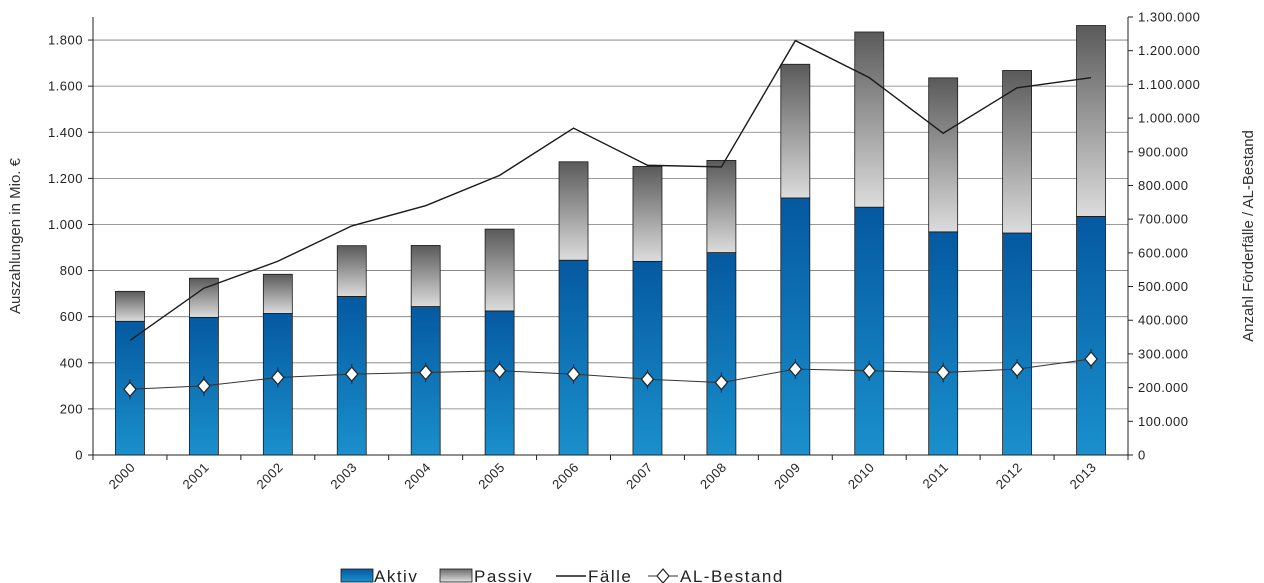  I want to click on bar-passiv-2007, so click(647, 213).